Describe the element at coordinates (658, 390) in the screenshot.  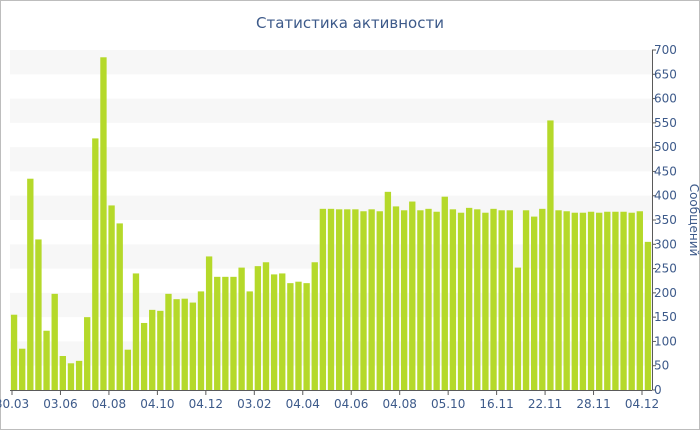
I see `y-tick-label: 0` at that location.